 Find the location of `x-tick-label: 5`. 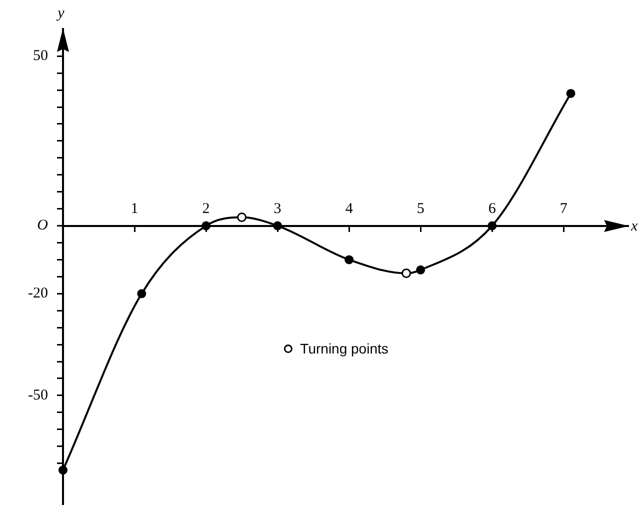

x-tick-label: 5 is located at coordinates (420, 209).